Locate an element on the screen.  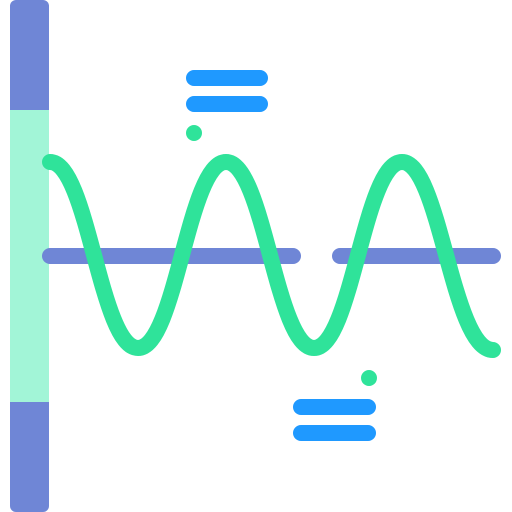
bottom-marker-dot is located at coordinates (369, 378).